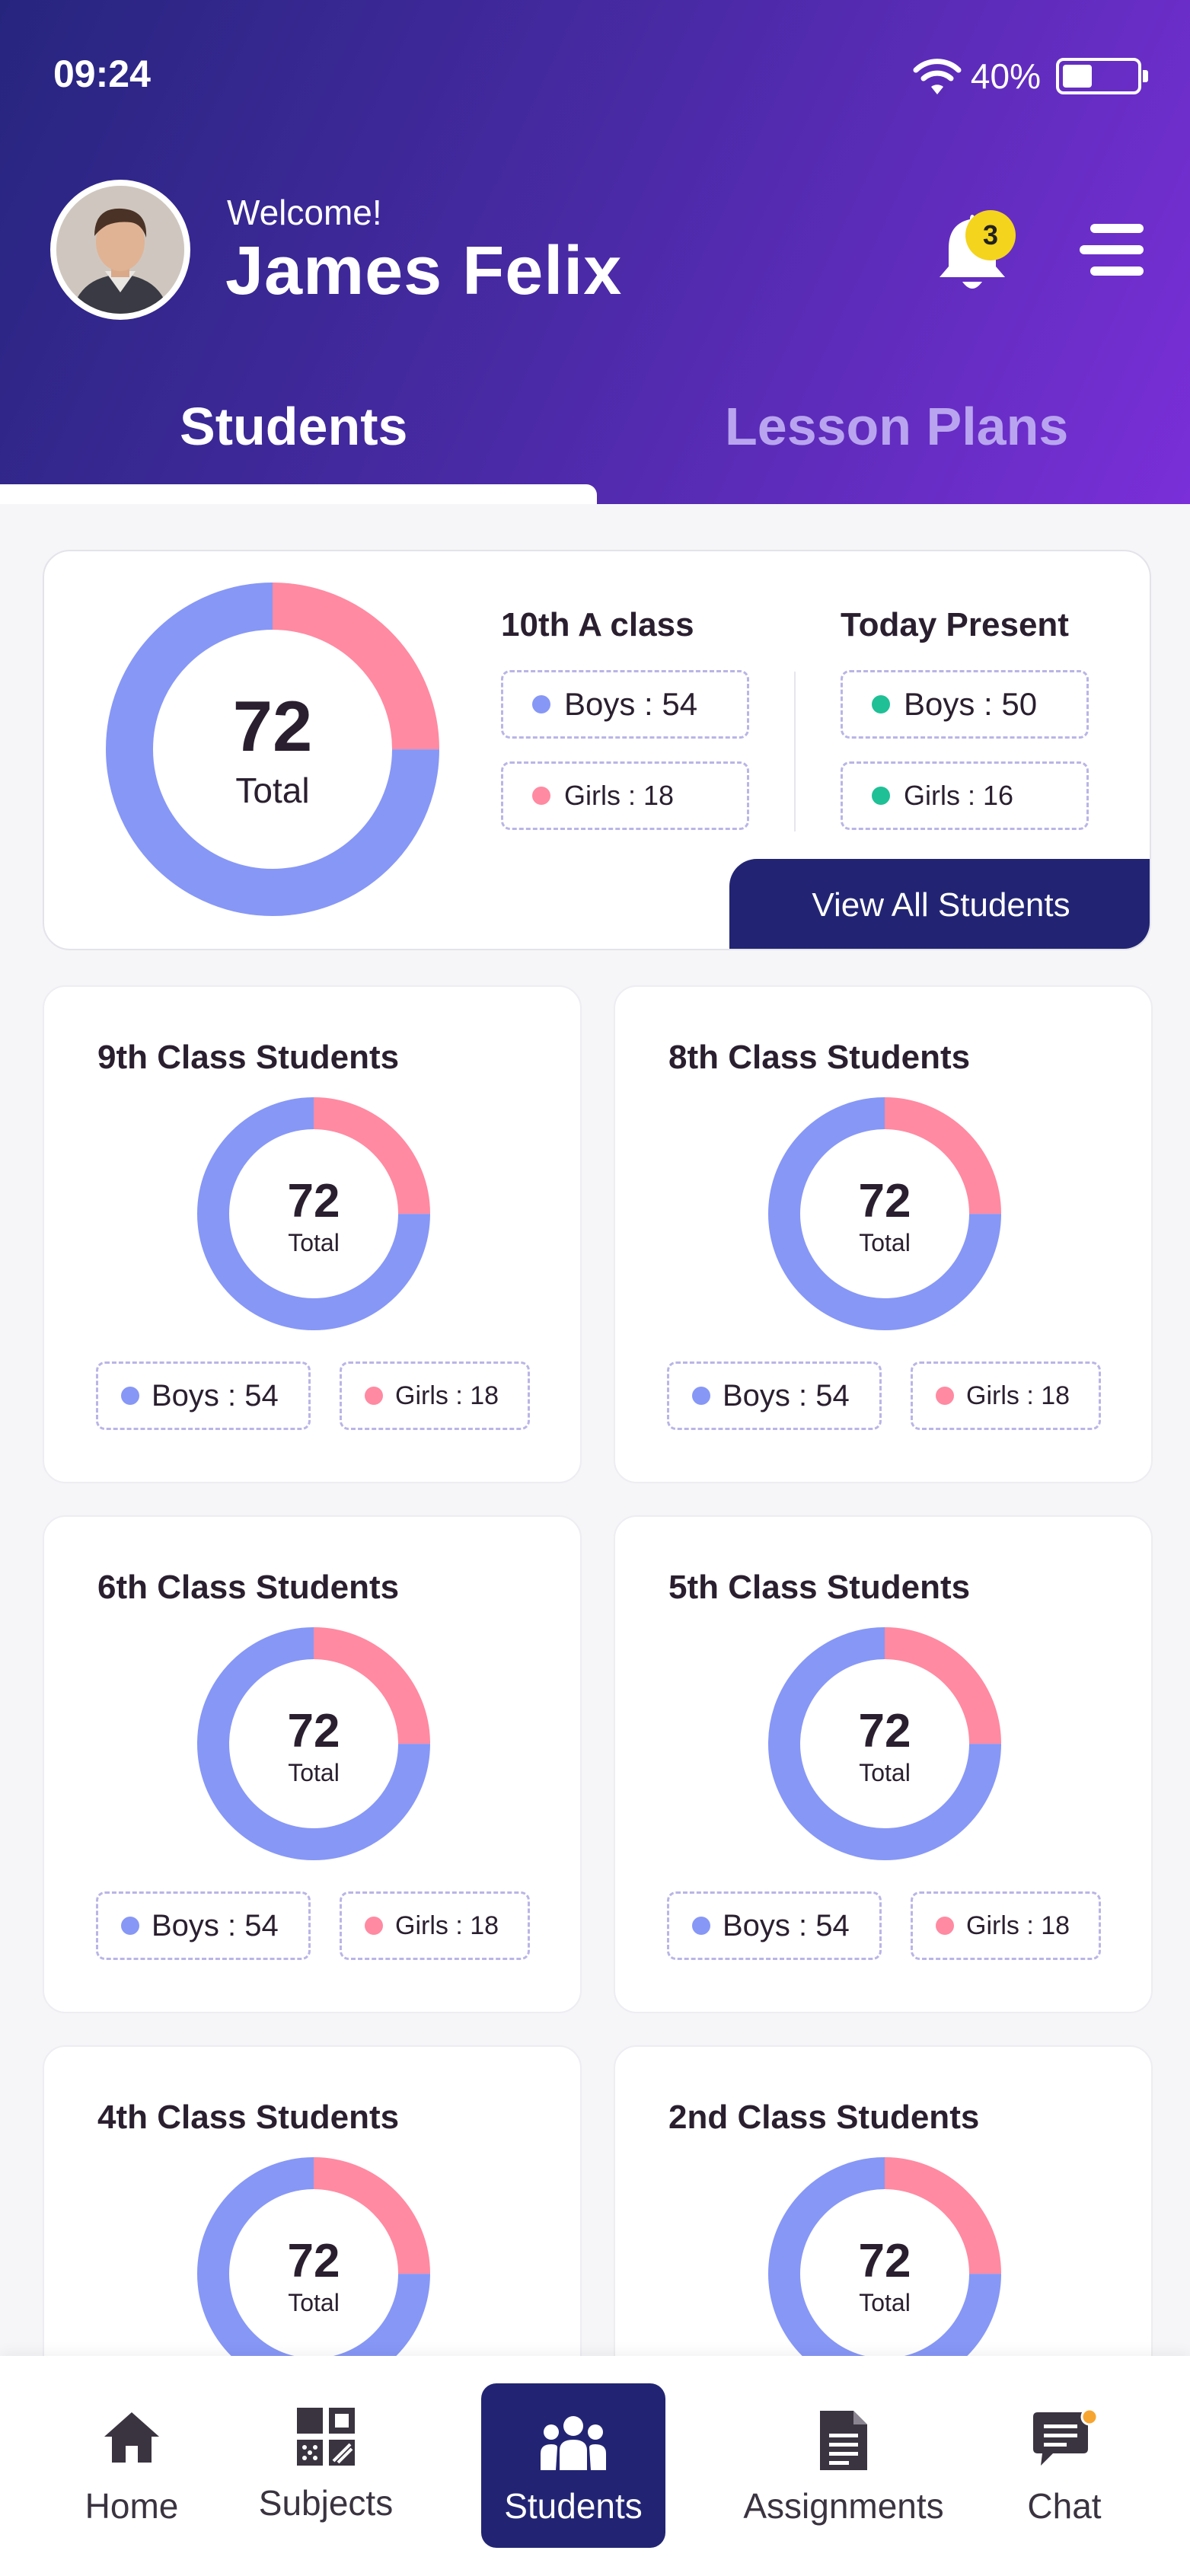 The height and width of the screenshot is (2576, 1190). I want to click on class-card-title: 8th Class Students, so click(820, 1057).